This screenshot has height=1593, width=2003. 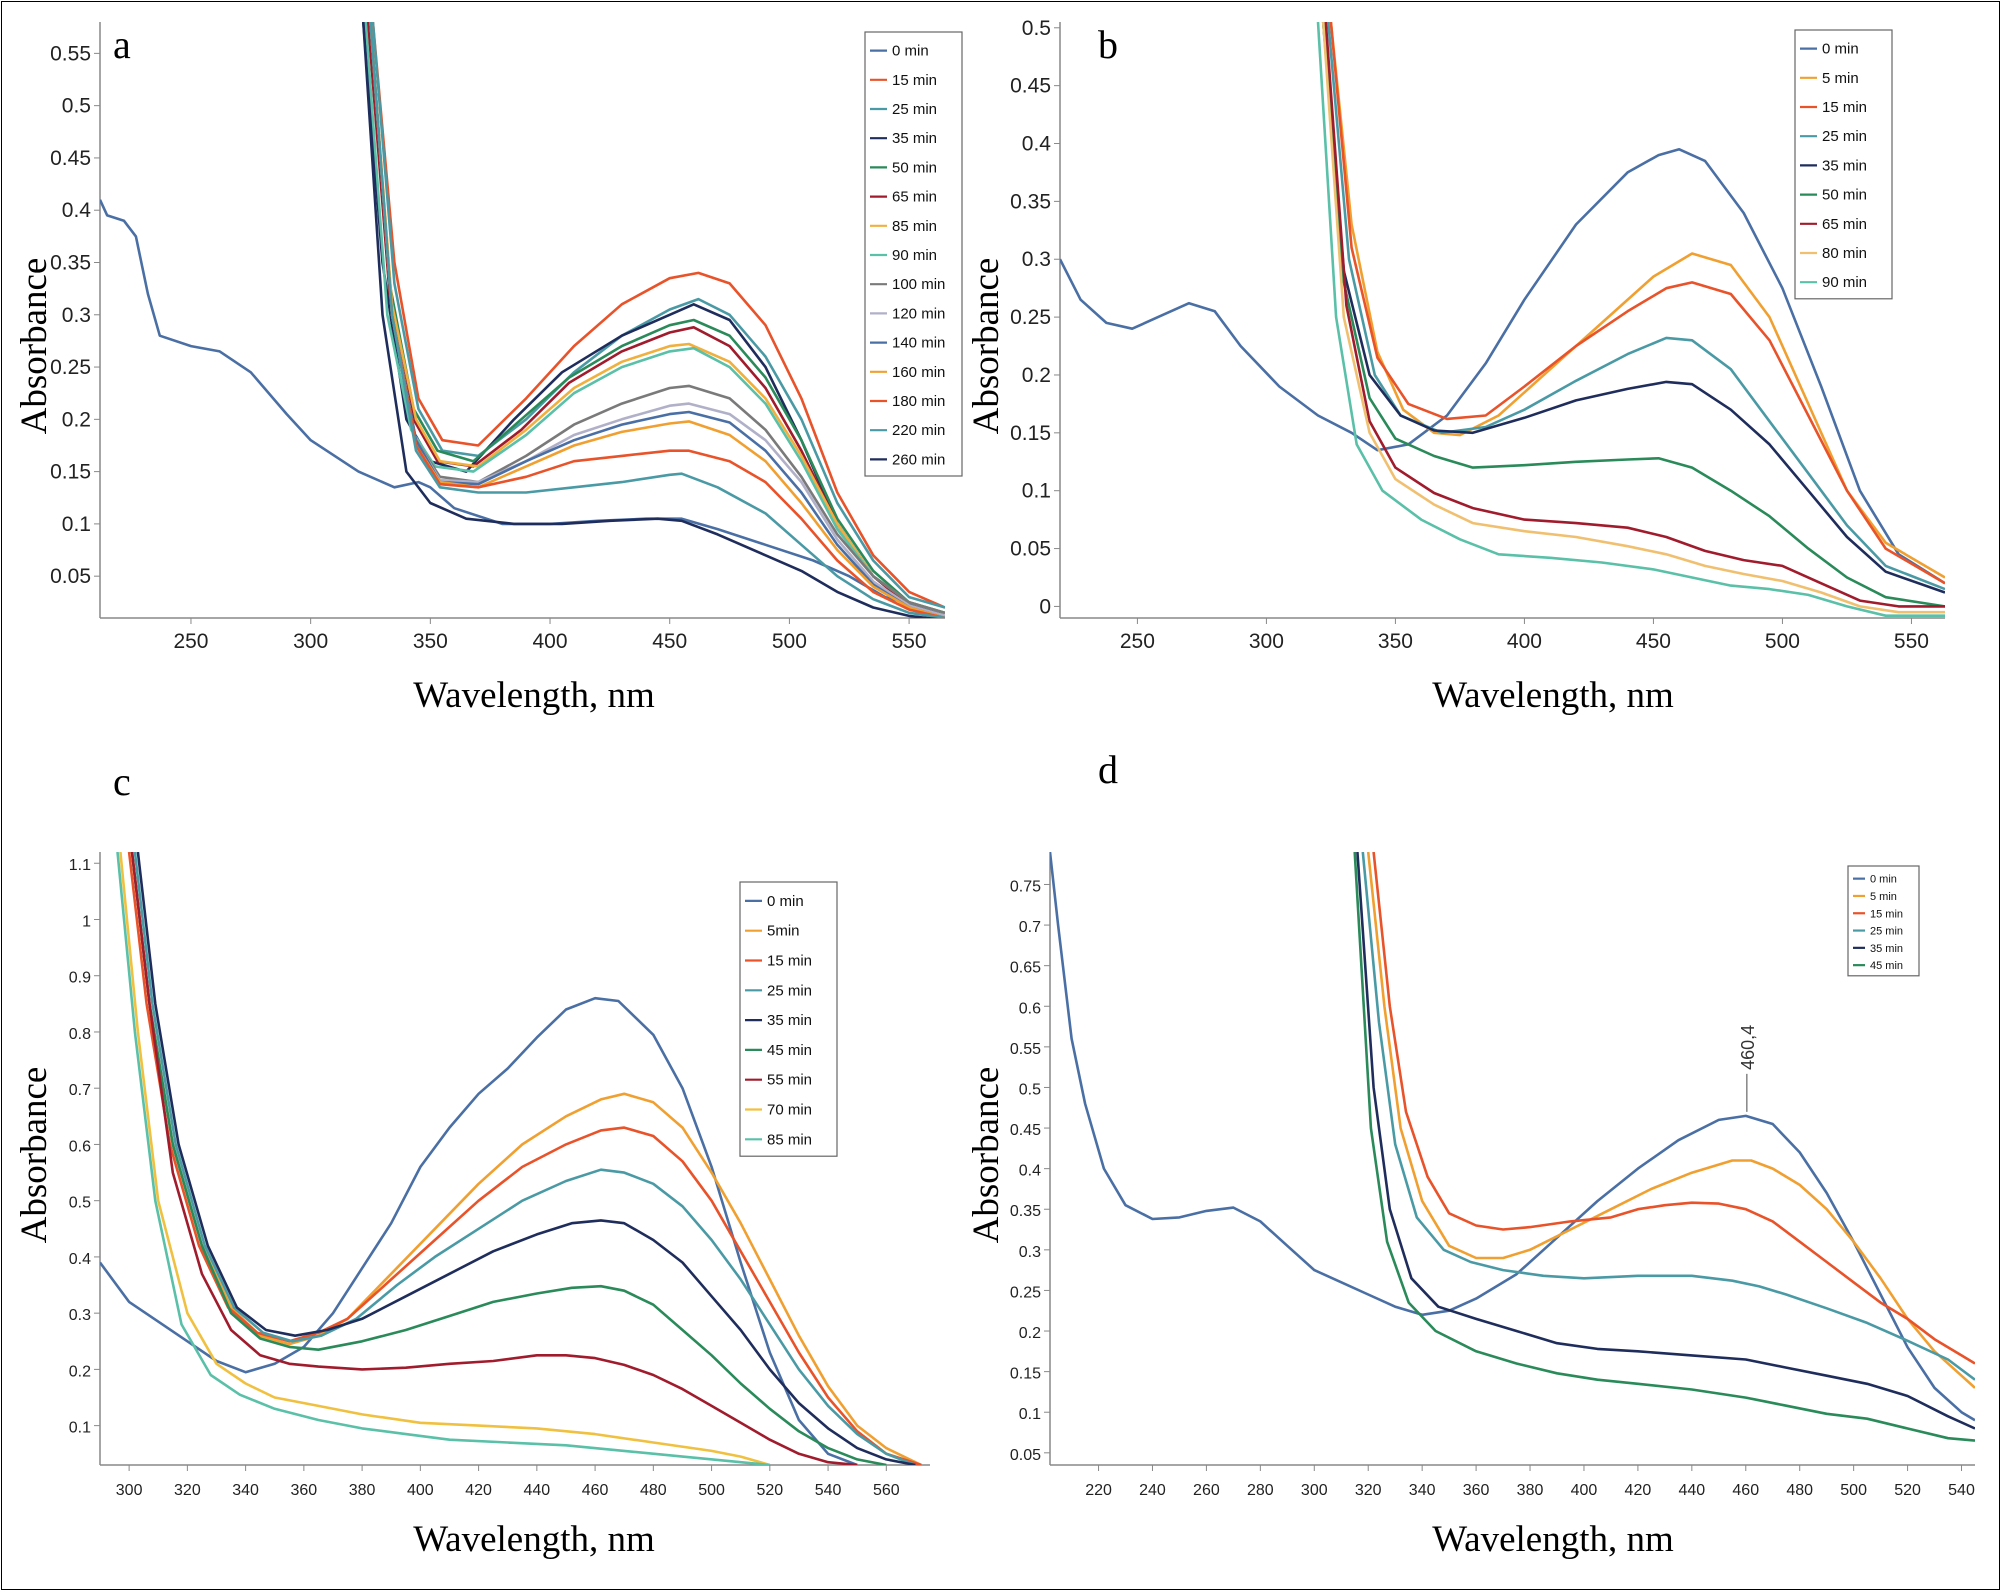 I want to click on x-tick-label: 520, so click(x=1907, y=1490).